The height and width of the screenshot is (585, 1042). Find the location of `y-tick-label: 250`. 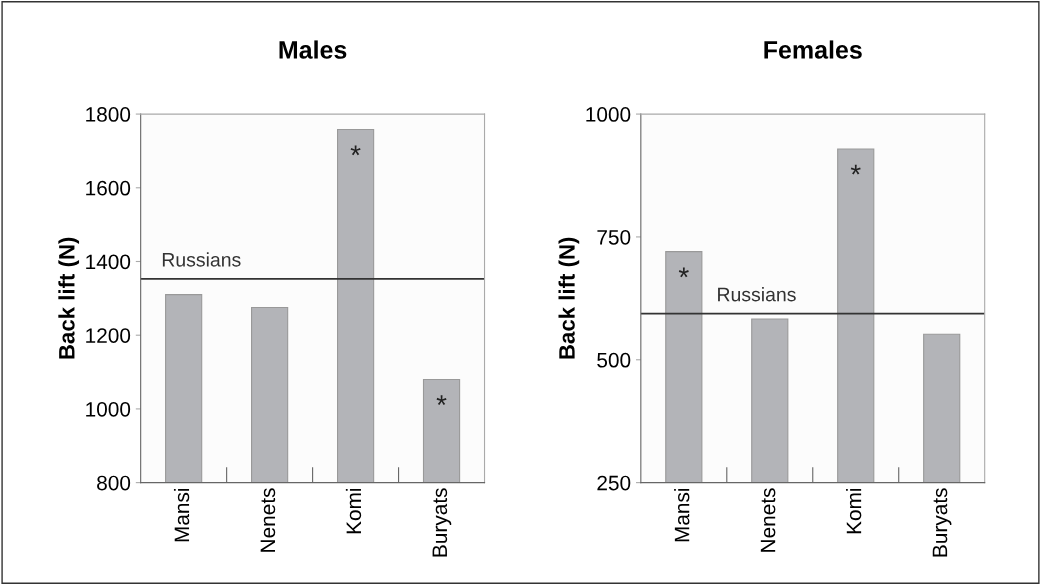

y-tick-label: 250 is located at coordinates (614, 483).